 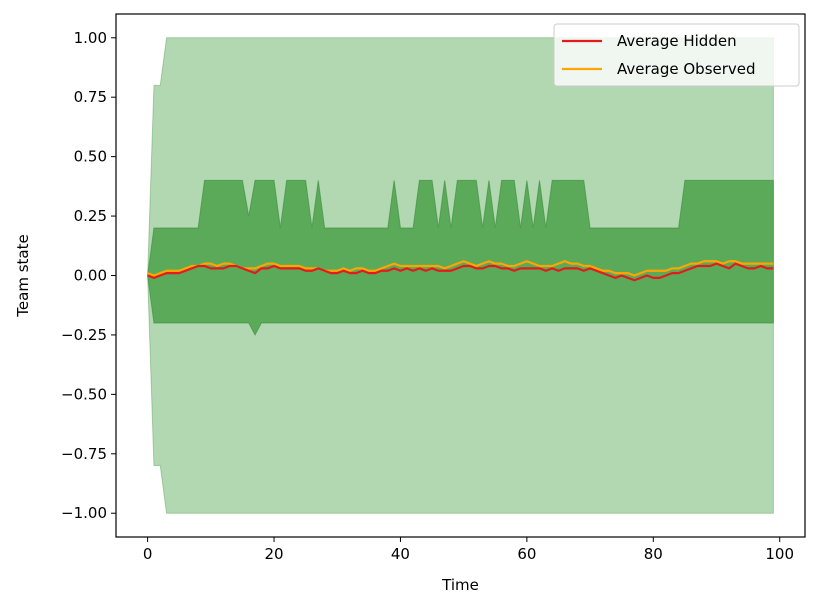 What do you see at coordinates (84, 454) in the screenshot?
I see `y-tick-label: −0.75` at bounding box center [84, 454].